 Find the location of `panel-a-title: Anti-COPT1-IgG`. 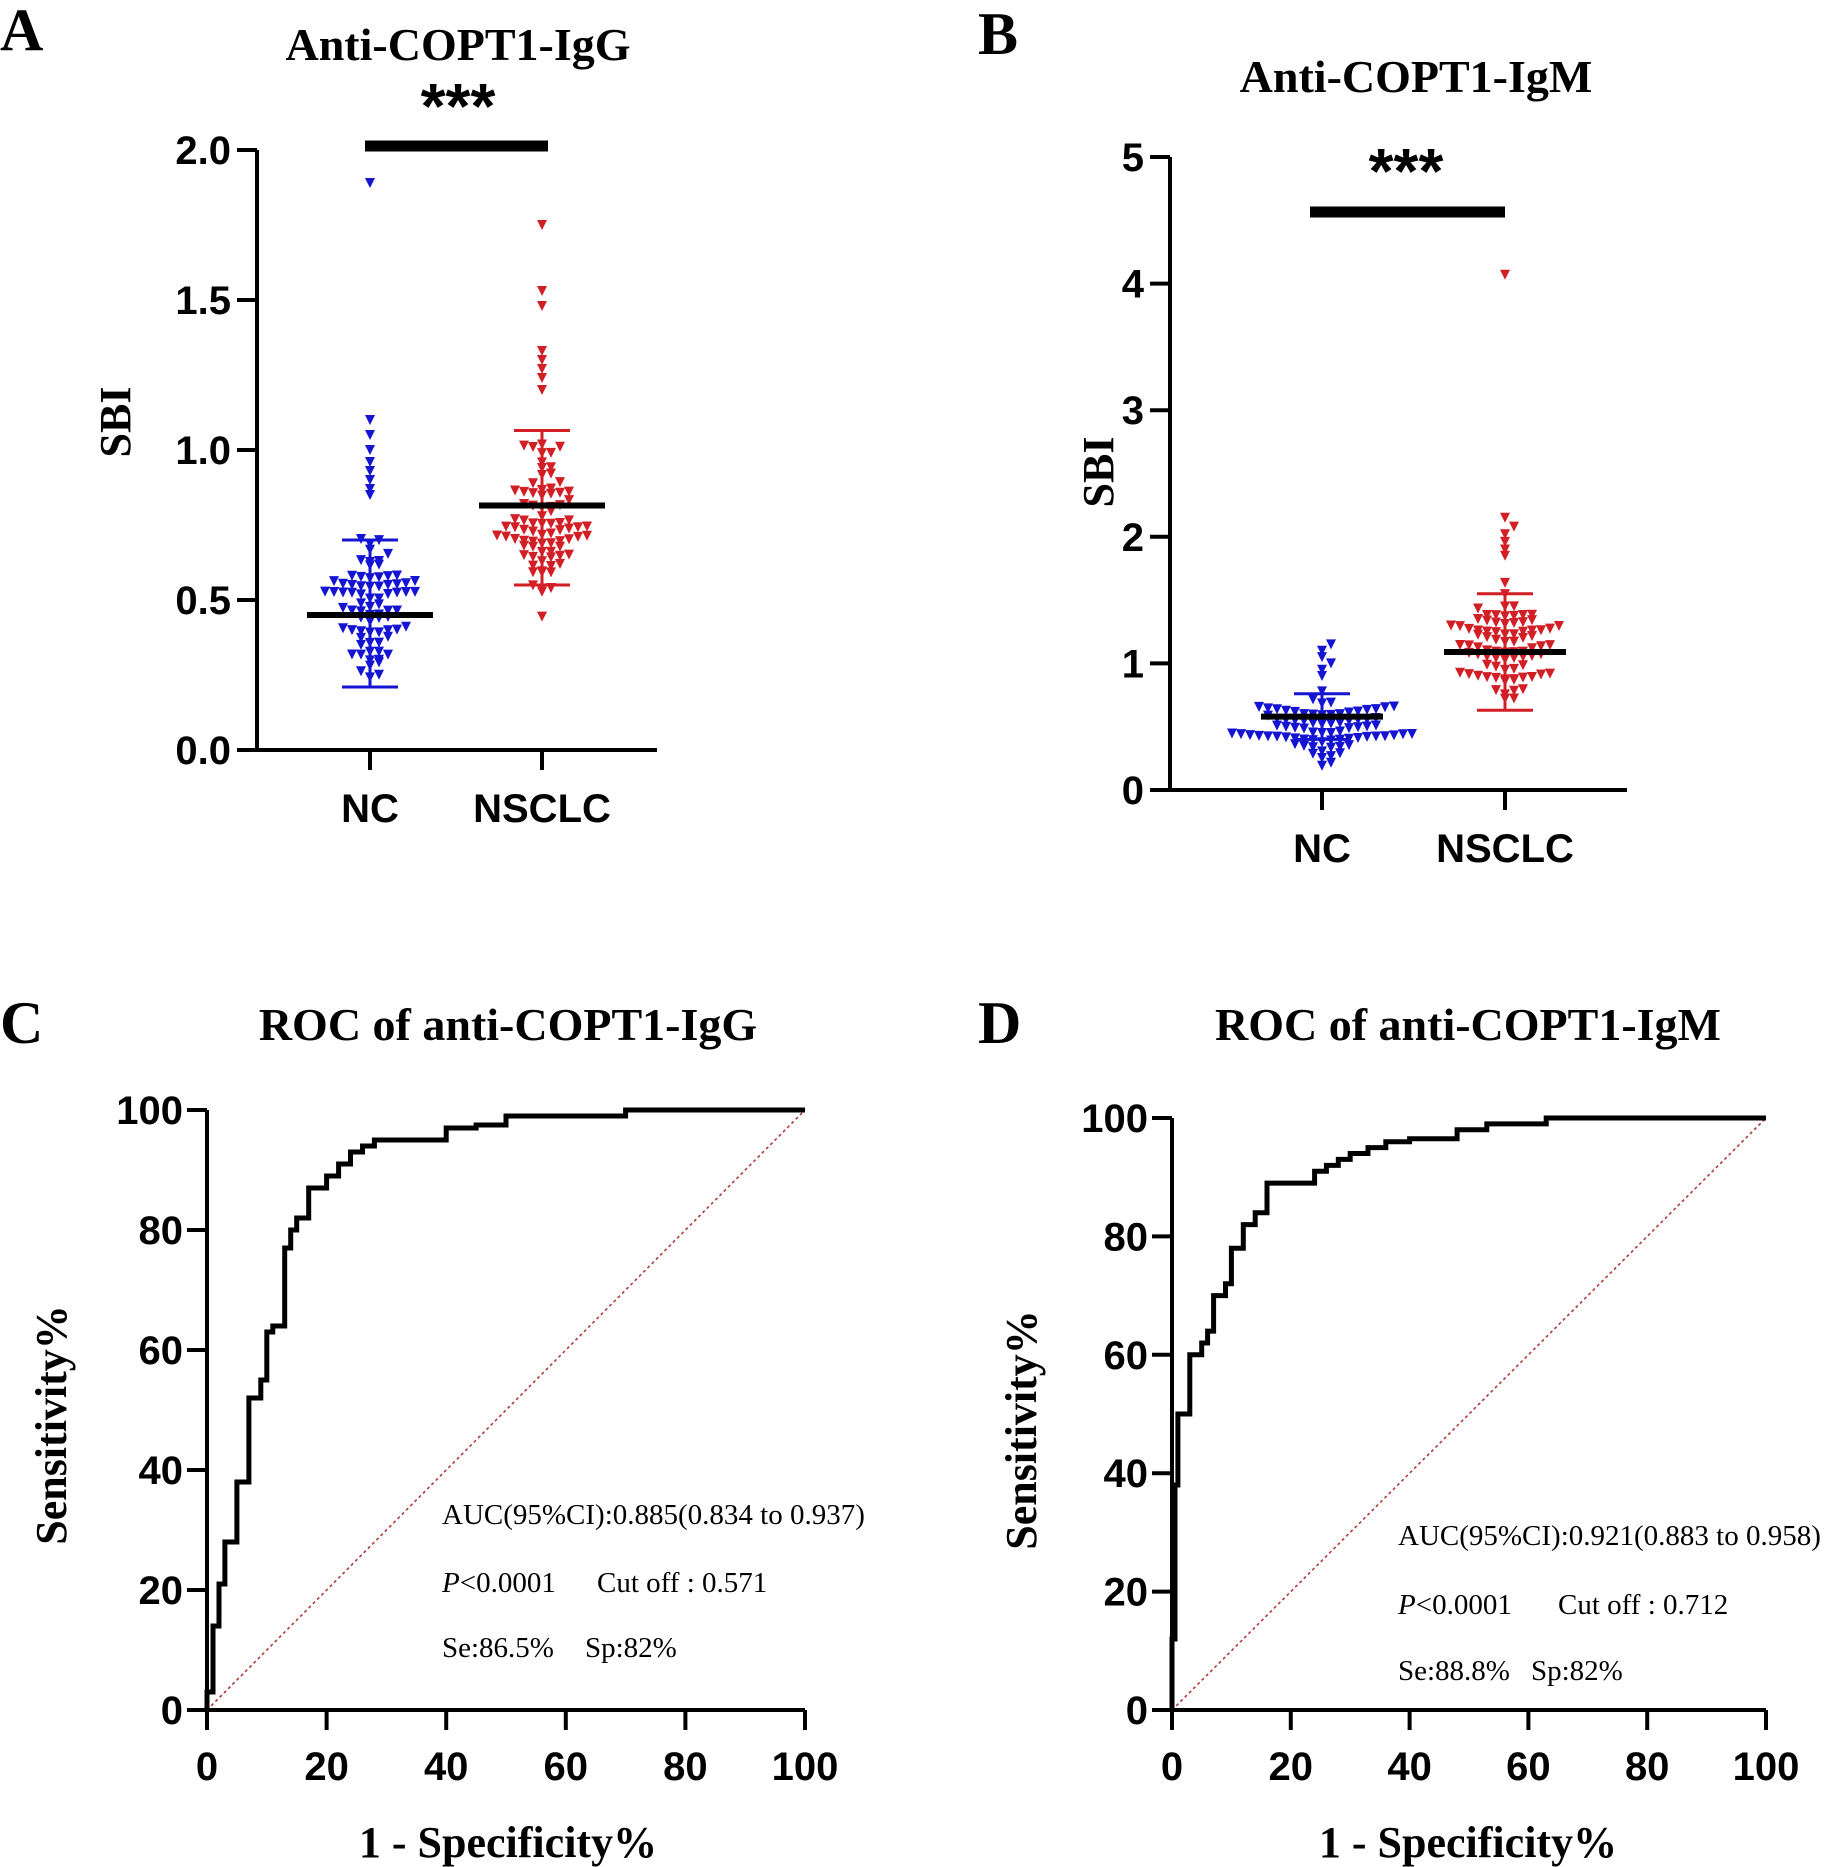

panel-a-title: Anti-COPT1-IgG is located at coordinates (458, 44).